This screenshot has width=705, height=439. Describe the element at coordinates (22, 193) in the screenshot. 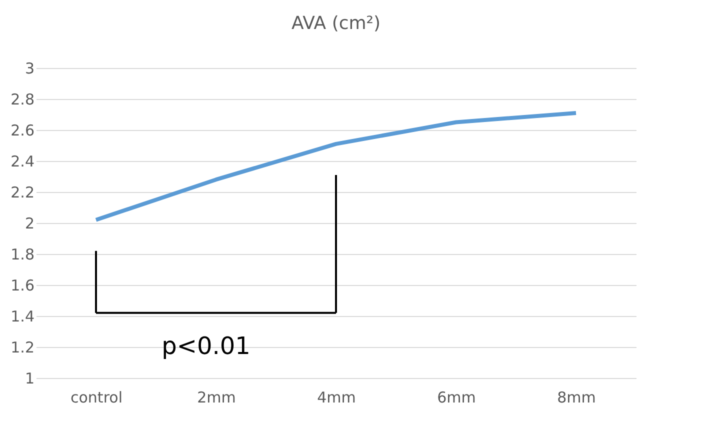

I see `y-tick-label: 2.2` at that location.